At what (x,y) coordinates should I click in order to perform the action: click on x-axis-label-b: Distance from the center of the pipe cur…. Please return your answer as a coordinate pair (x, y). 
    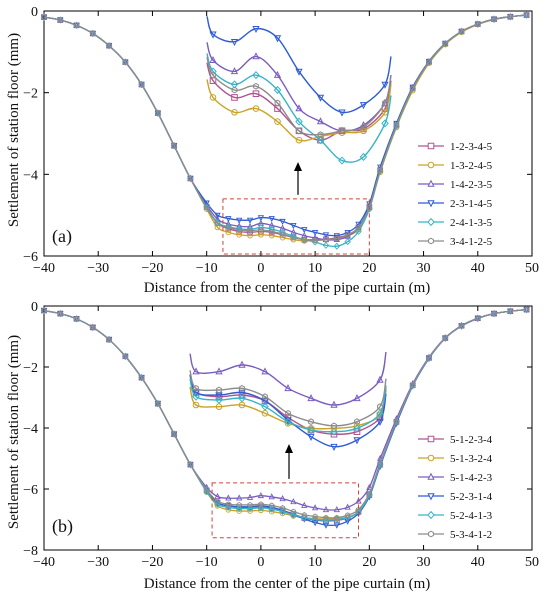
    Looking at the image, I should click on (287, 584).